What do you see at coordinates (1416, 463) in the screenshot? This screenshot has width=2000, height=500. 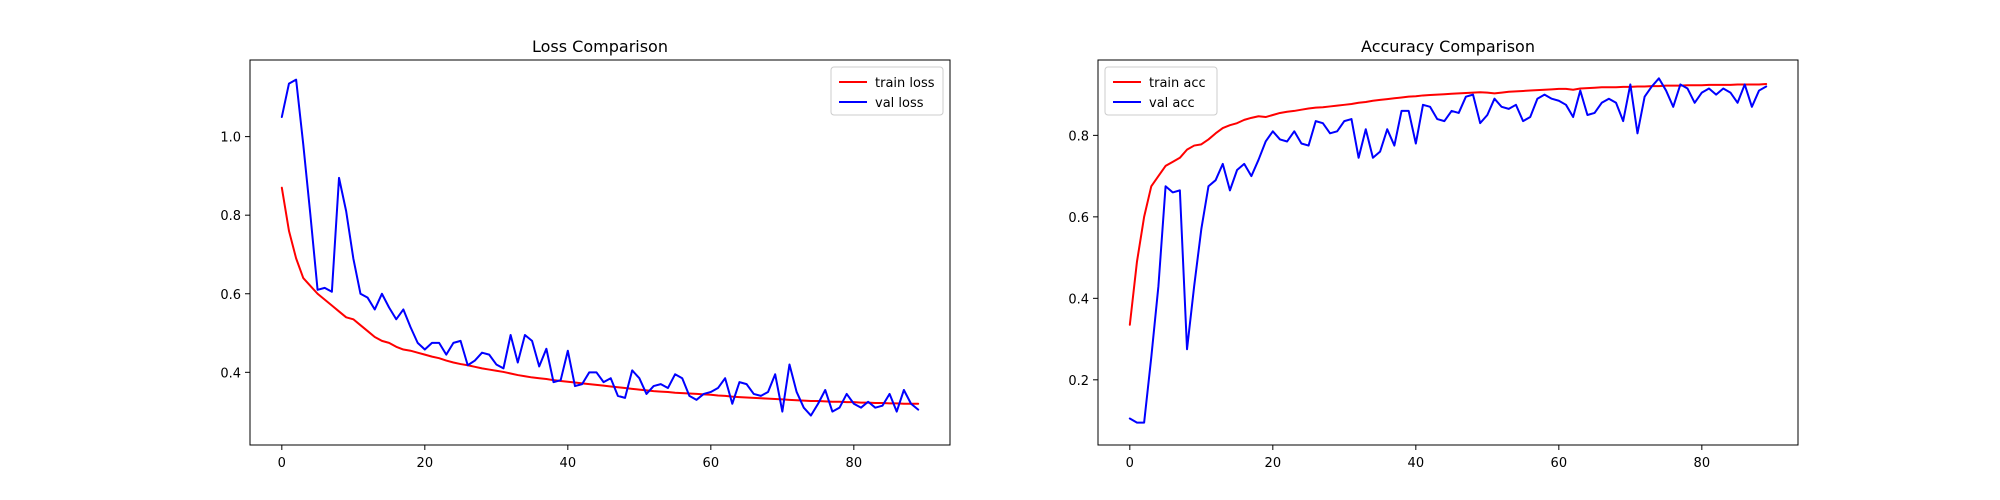 I see `accuracy-chart-x-tick-label: 40` at bounding box center [1416, 463].